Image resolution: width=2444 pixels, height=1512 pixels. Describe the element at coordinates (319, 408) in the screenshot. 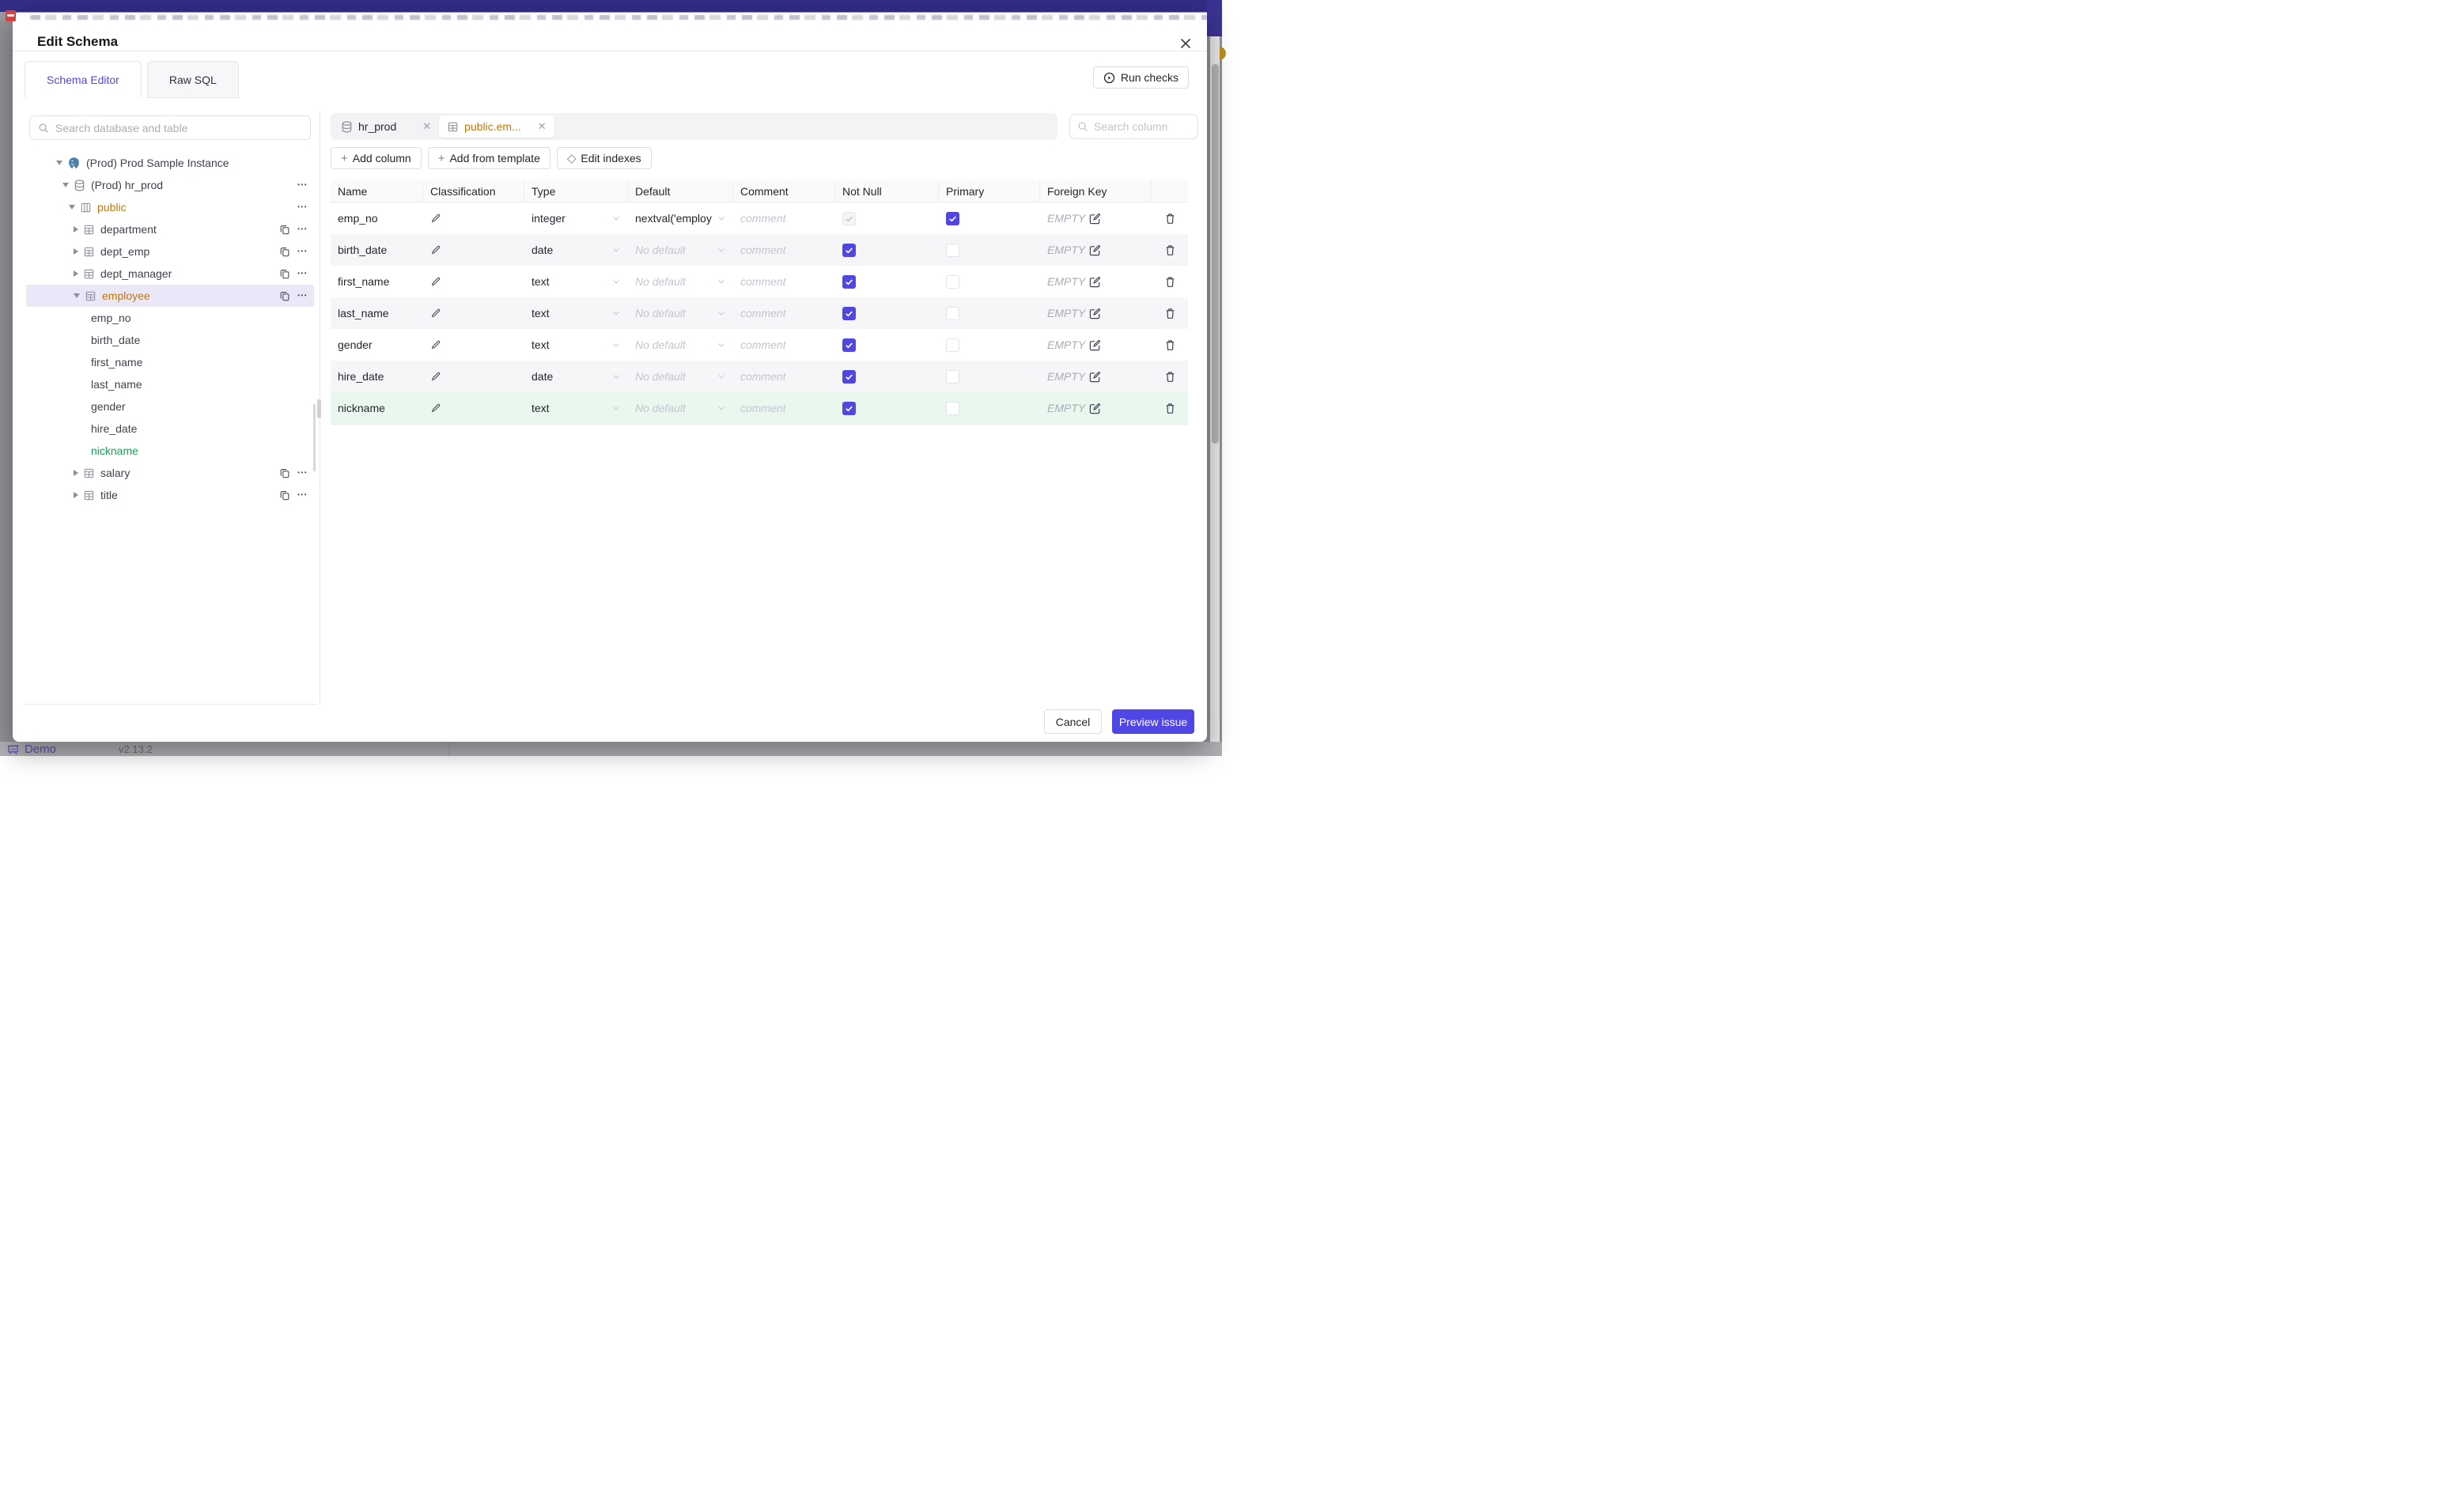

I see `panel-resize-handle` at that location.